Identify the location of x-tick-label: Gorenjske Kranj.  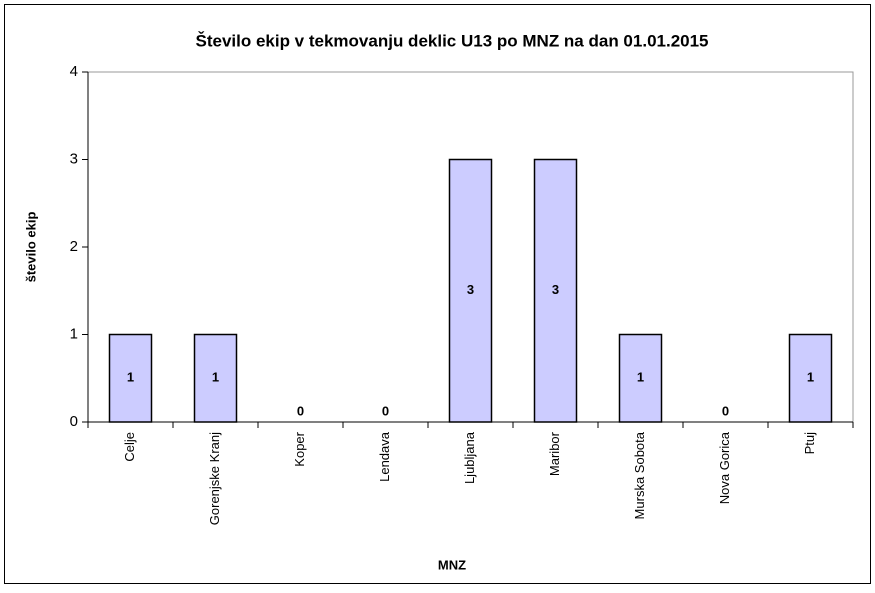
(214, 478).